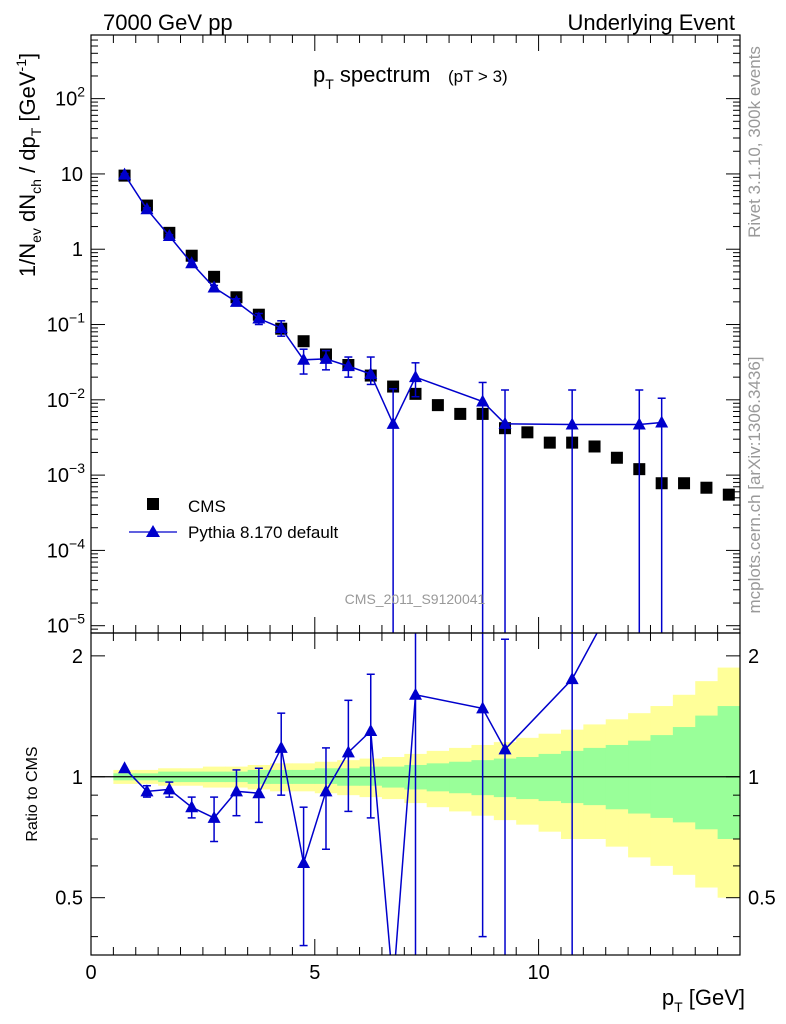 This screenshot has height=1024, width=786. What do you see at coordinates (762, 899) in the screenshot?
I see `ratio-ytick-label-right: 0.5` at bounding box center [762, 899].